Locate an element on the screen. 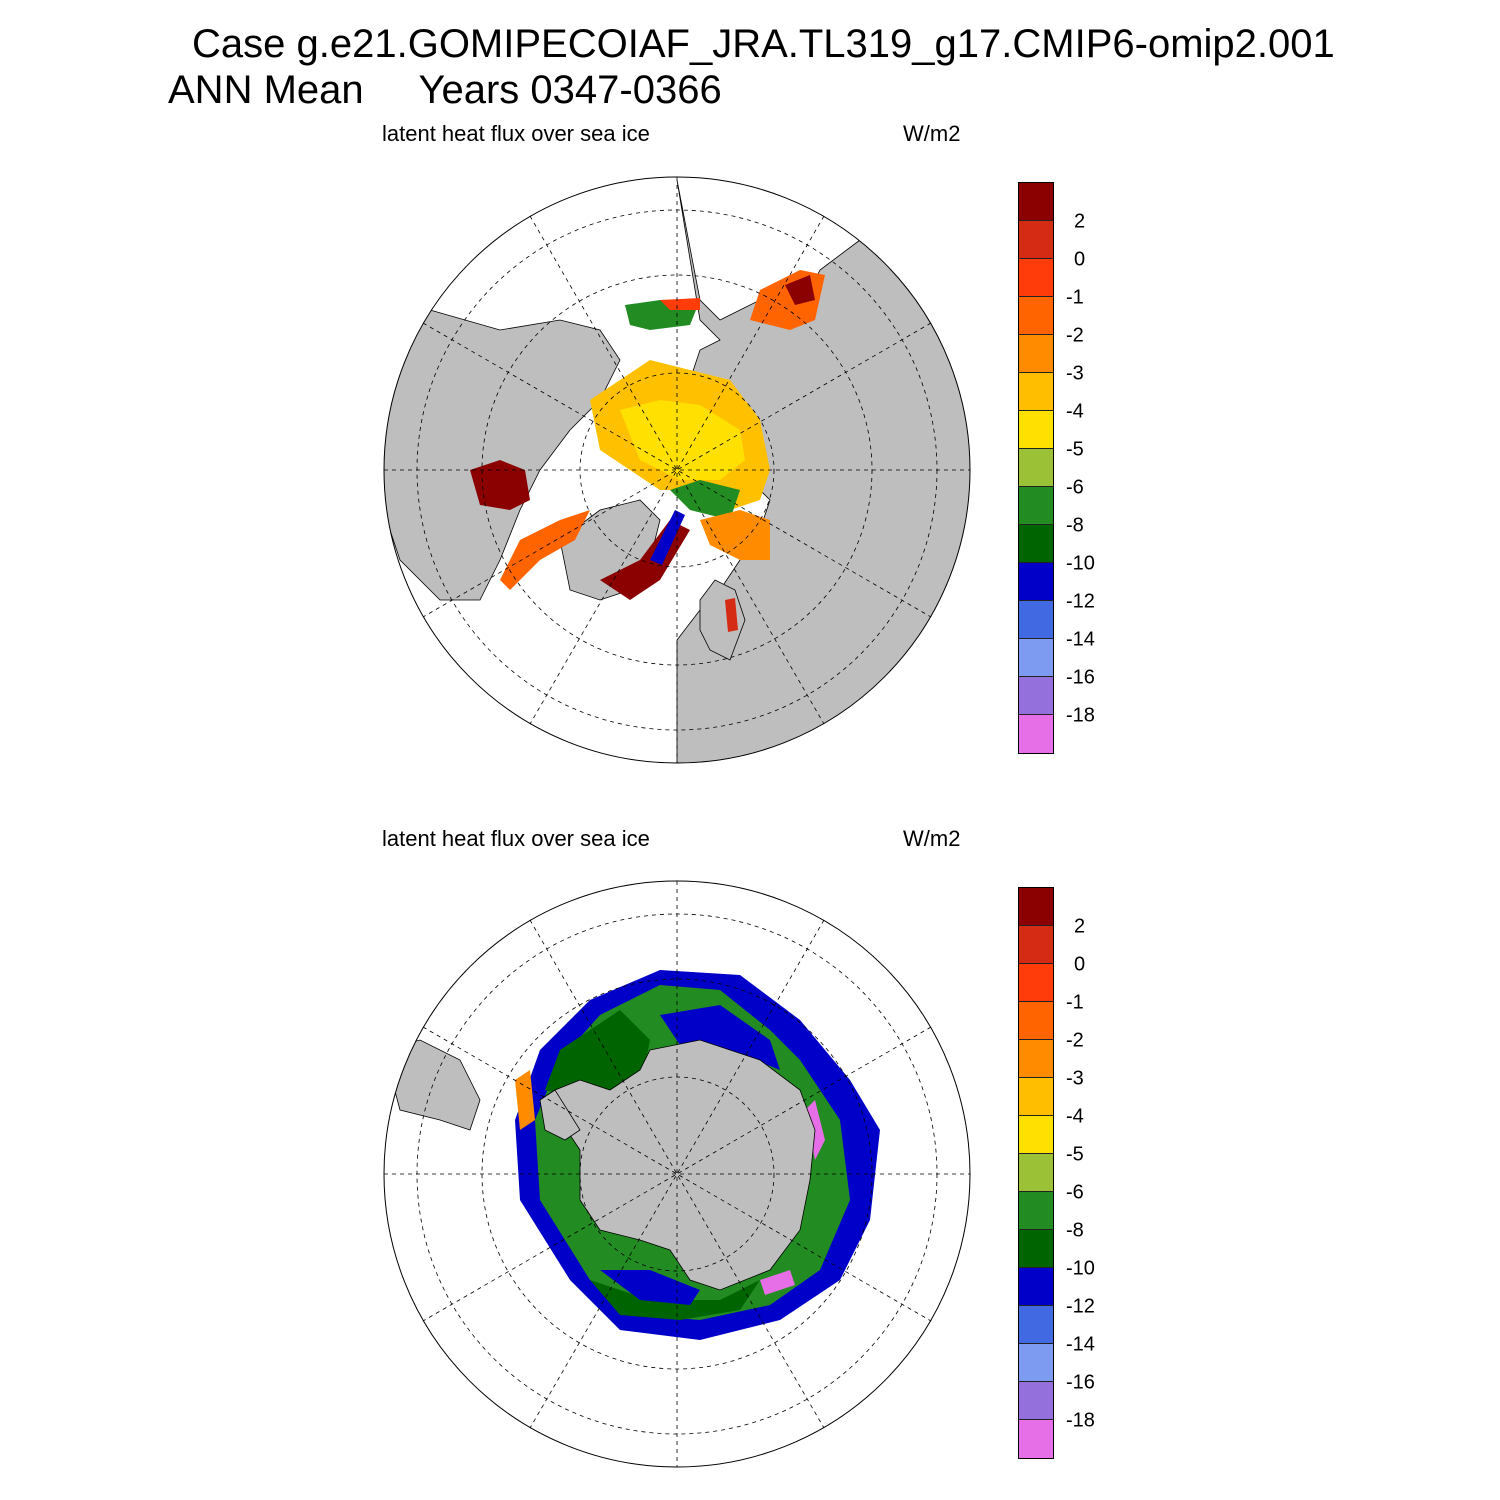 The image size is (1500, 1500). ice-pink-south is located at coordinates (777, 1282).